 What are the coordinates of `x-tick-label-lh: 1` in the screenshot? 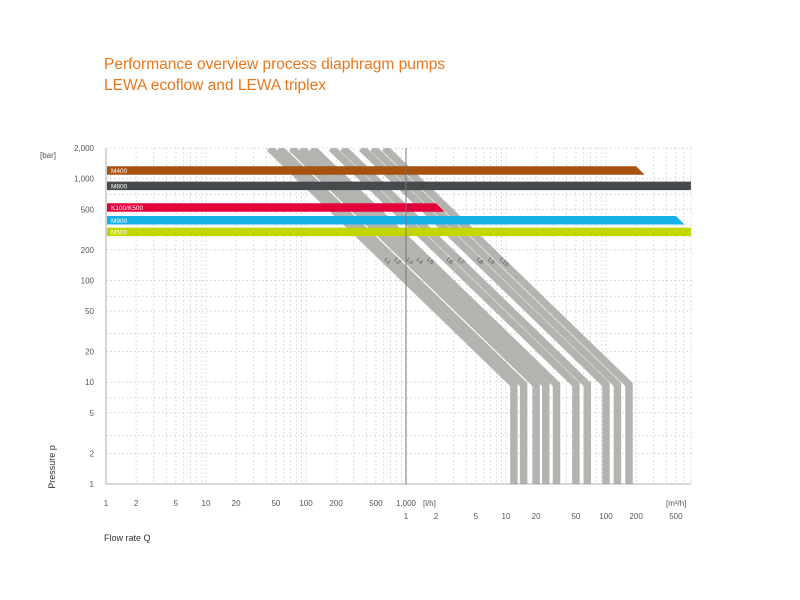 It's located at (106, 503).